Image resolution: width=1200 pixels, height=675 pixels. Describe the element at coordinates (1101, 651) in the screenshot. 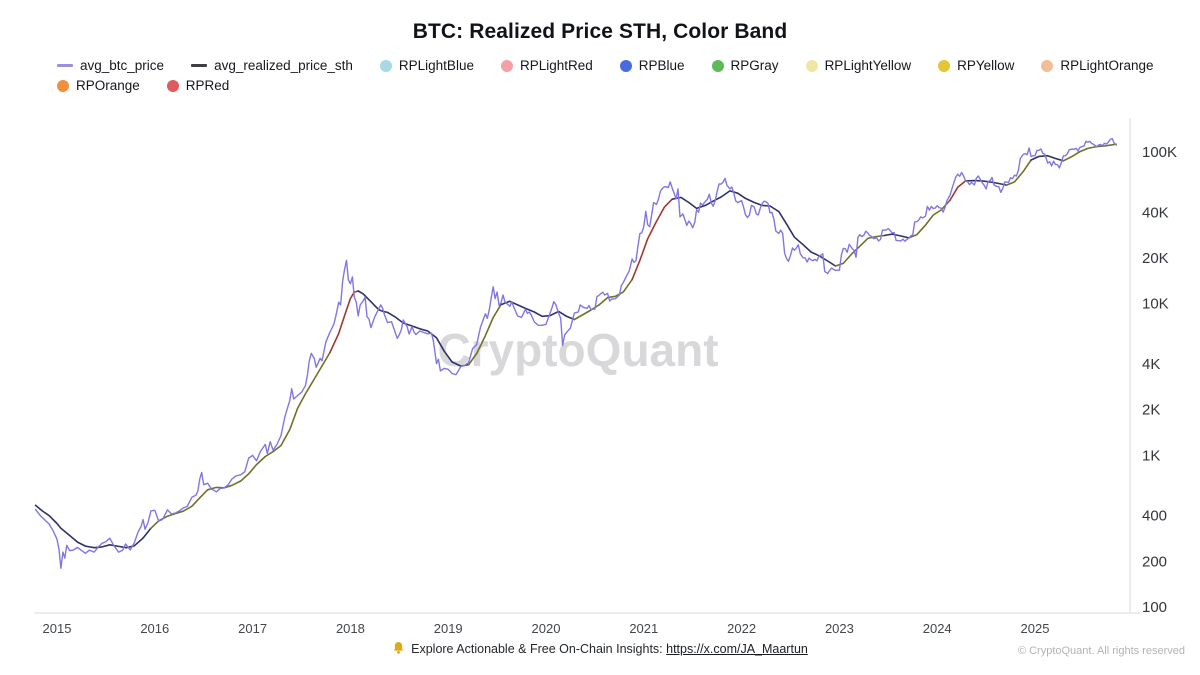

I see `copyright-text: © CryptoQuant. All rights reserved` at that location.